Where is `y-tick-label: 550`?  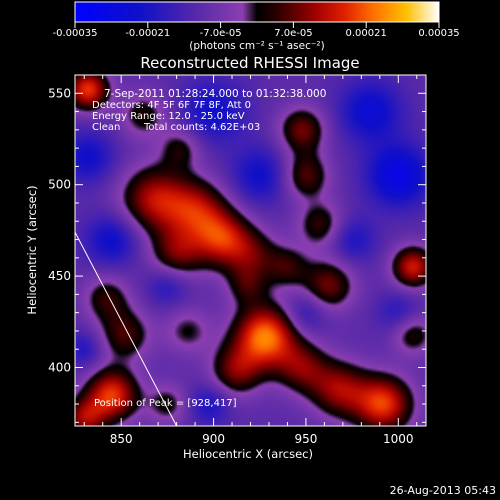 y-tick-label: 550 is located at coordinates (59, 93).